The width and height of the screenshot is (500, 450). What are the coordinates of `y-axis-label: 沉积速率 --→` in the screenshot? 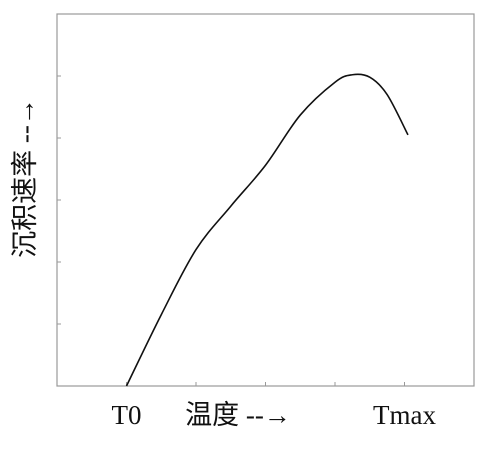 It's located at (25, 178).